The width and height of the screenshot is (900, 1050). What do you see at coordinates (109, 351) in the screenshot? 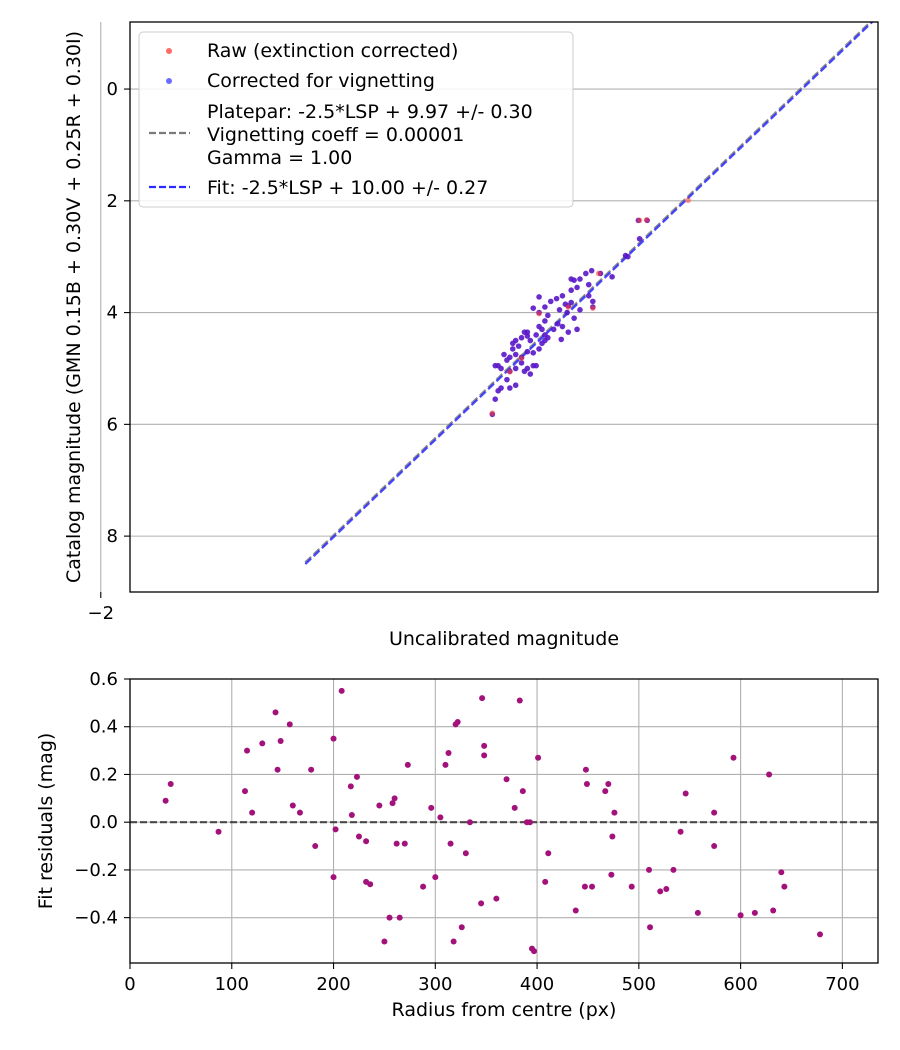
I see `top-plot-ticks: −2−4−6−8−1002468` at bounding box center [109, 351].